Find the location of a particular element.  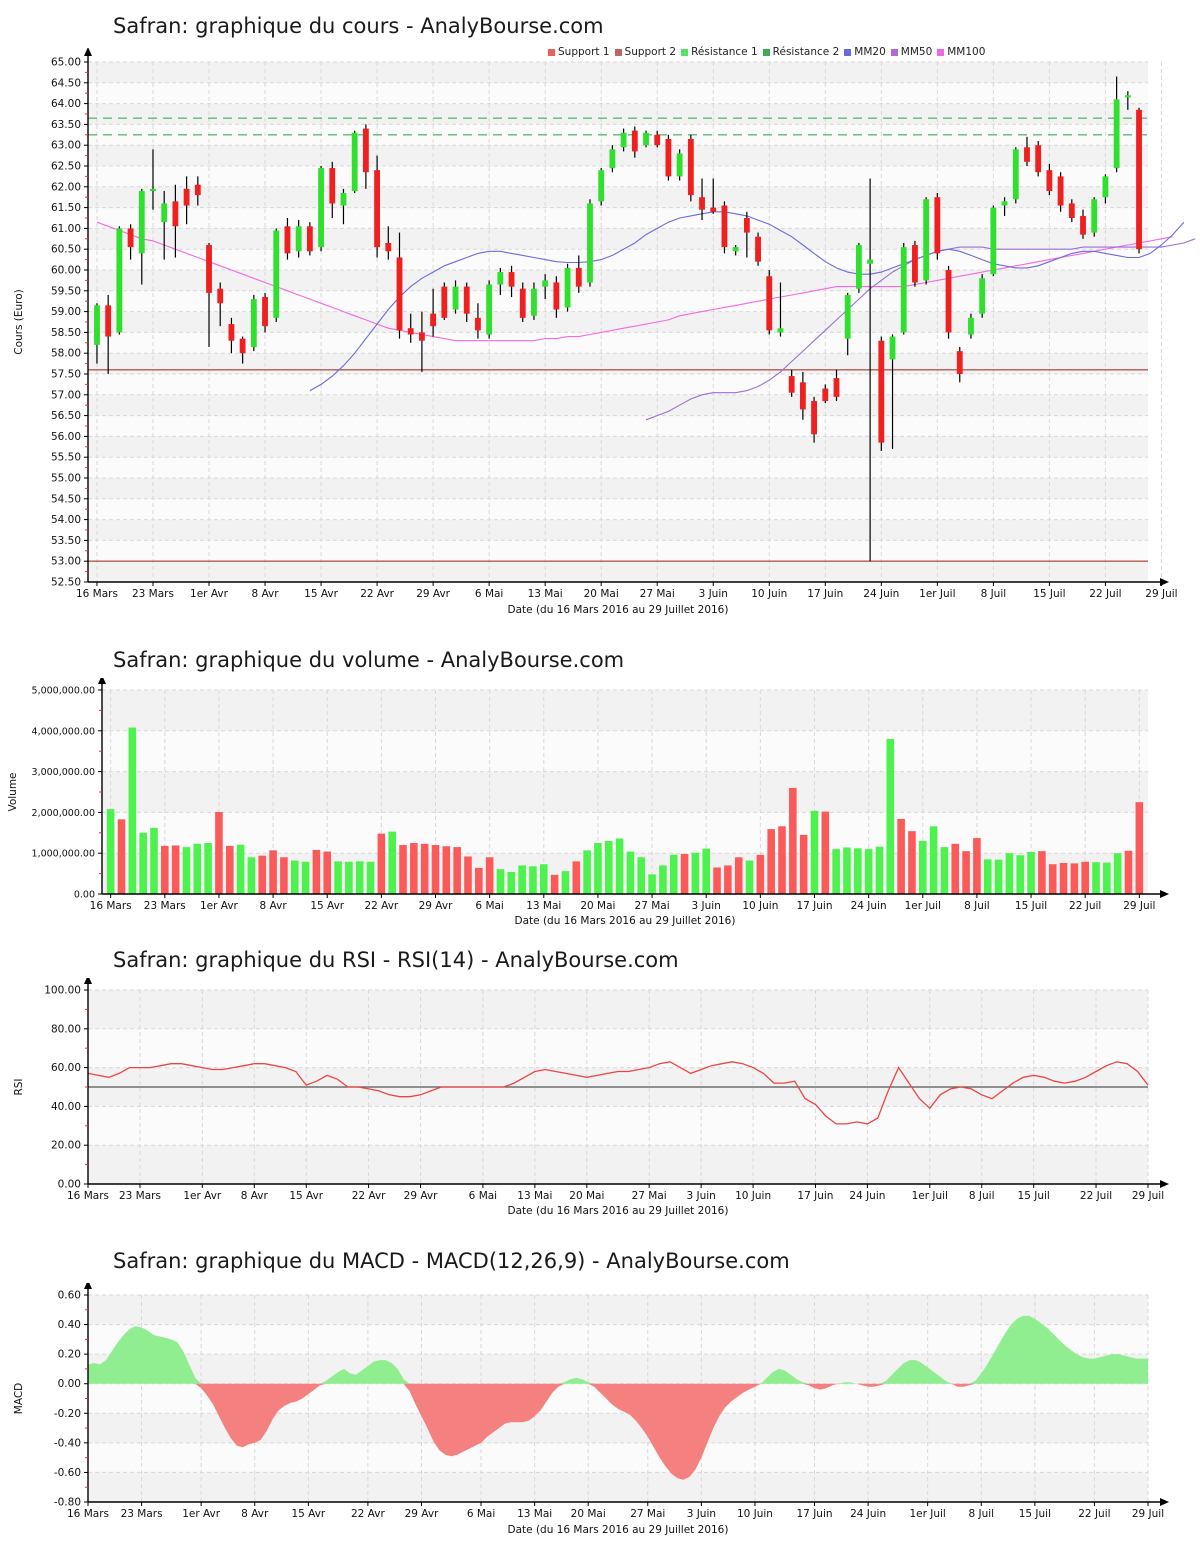

y-tick-label: 52.50 is located at coordinates (66, 583).